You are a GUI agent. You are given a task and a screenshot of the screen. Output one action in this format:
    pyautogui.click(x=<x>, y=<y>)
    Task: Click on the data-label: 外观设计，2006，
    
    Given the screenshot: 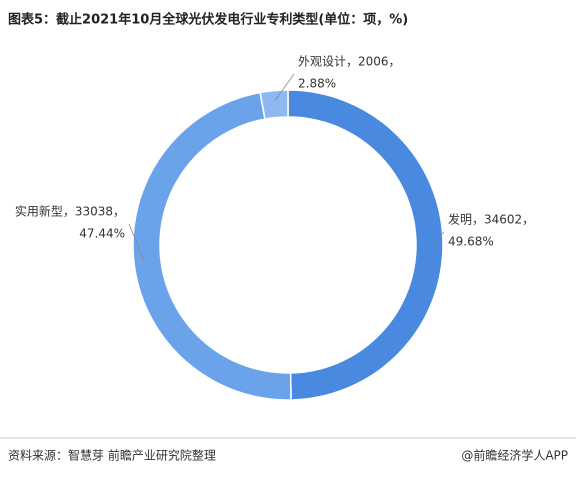 What is the action you would take?
    pyautogui.click(x=349, y=62)
    